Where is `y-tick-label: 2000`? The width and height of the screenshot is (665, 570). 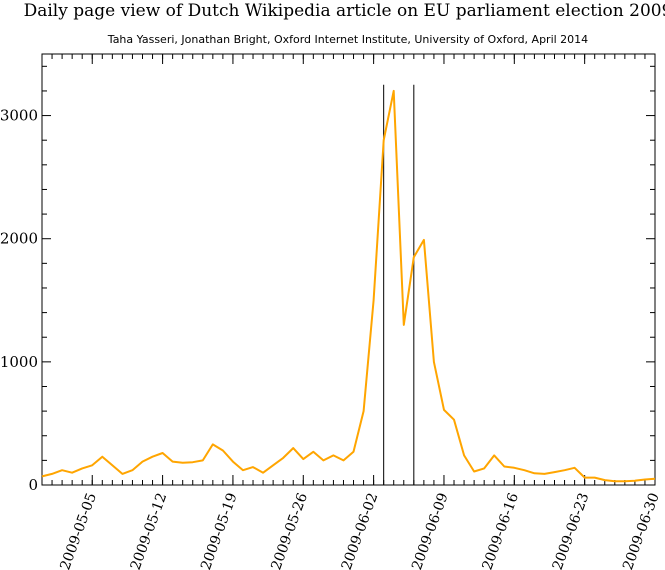 y-tick-label: 2000 is located at coordinates (19, 239).